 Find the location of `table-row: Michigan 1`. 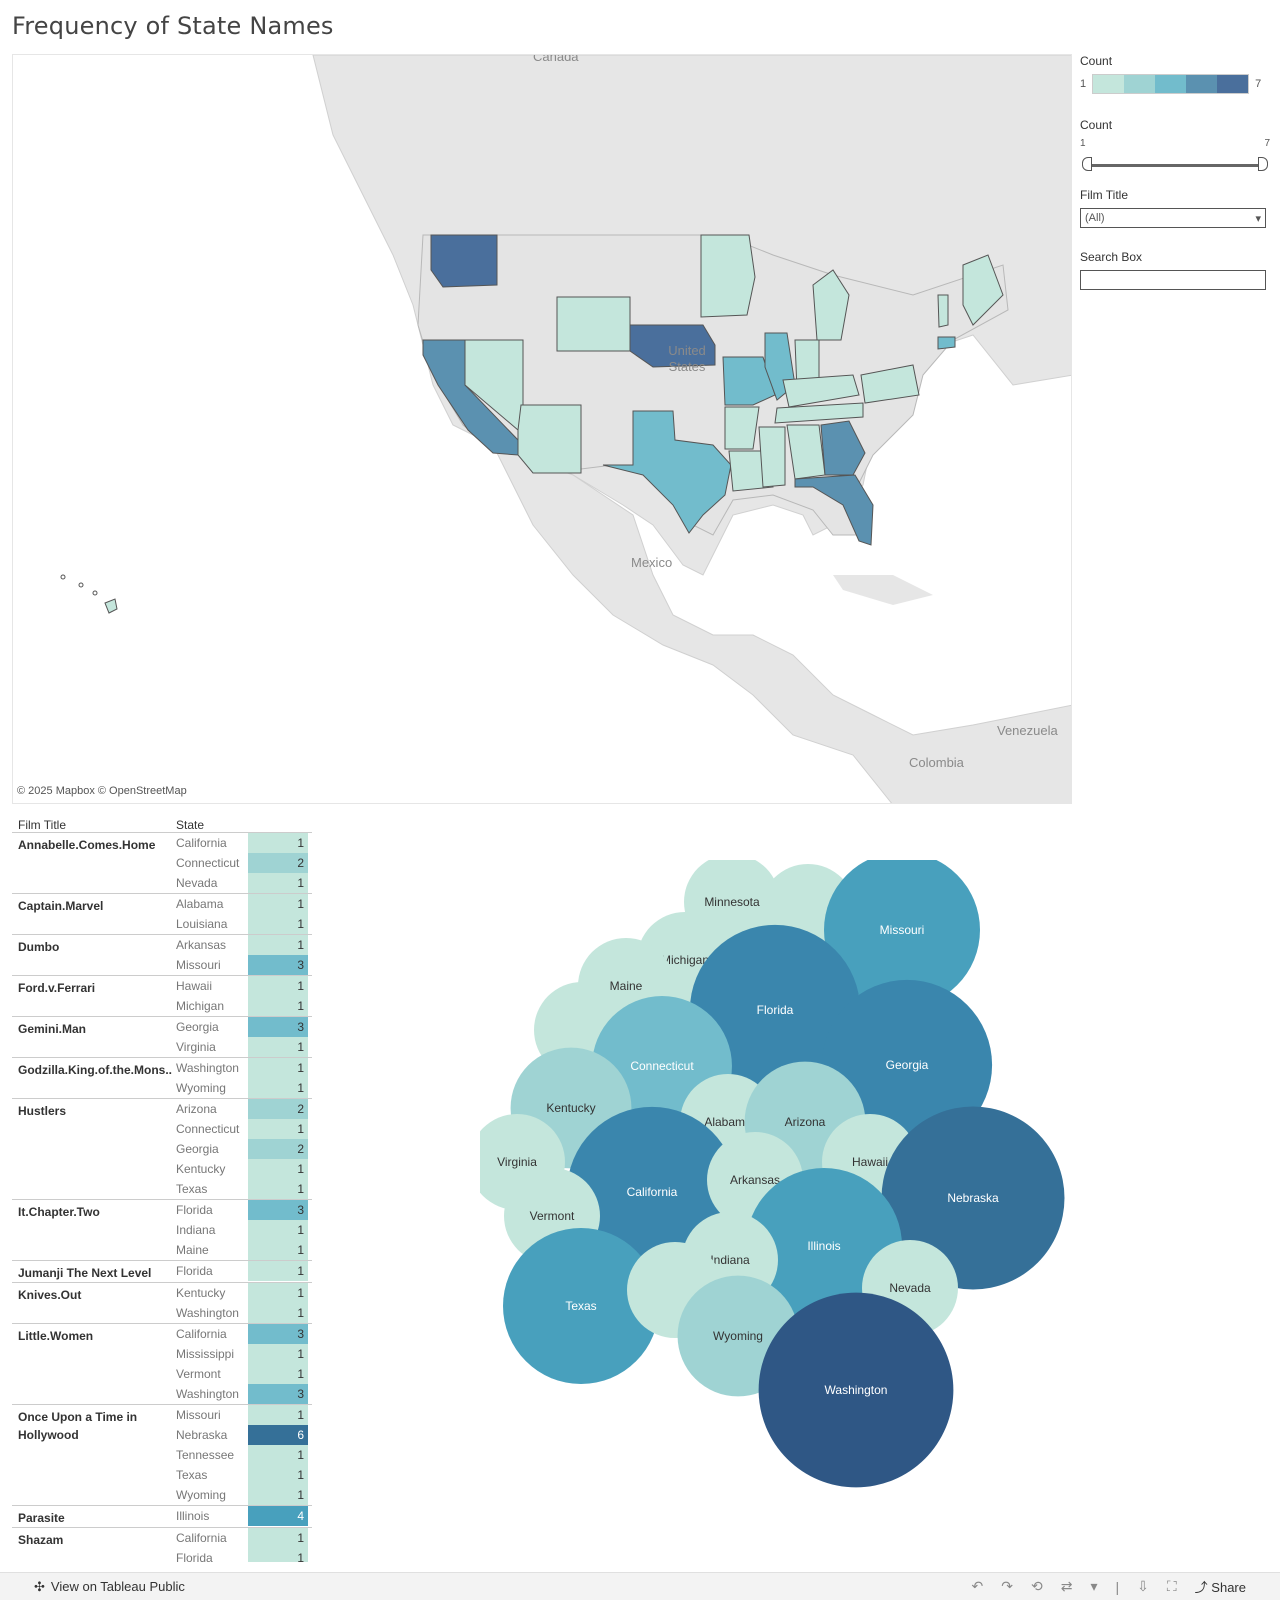

table-row: Michigan 1 is located at coordinates (242, 1006).